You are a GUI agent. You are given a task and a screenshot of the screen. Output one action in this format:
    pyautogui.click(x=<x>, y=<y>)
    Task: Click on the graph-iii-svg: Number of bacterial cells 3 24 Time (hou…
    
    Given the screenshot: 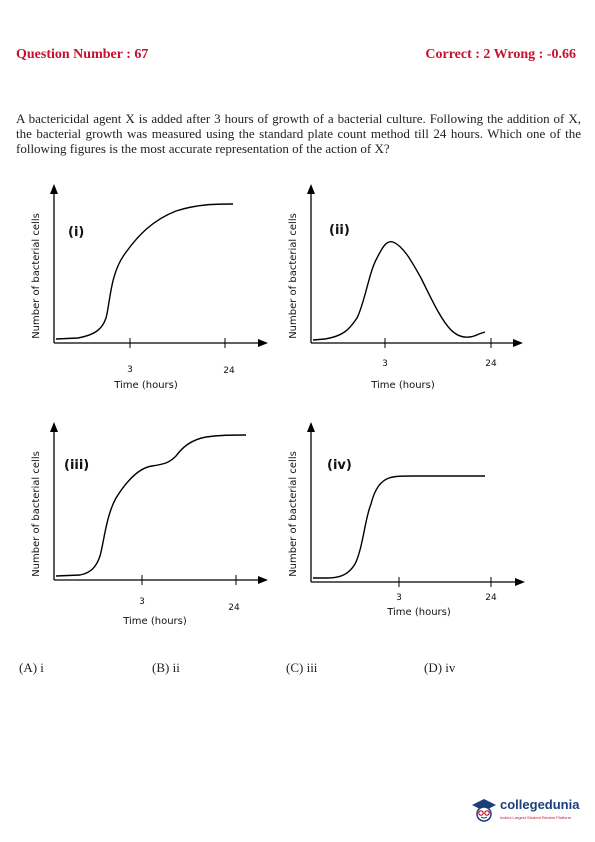 What is the action you would take?
    pyautogui.click(x=149, y=524)
    